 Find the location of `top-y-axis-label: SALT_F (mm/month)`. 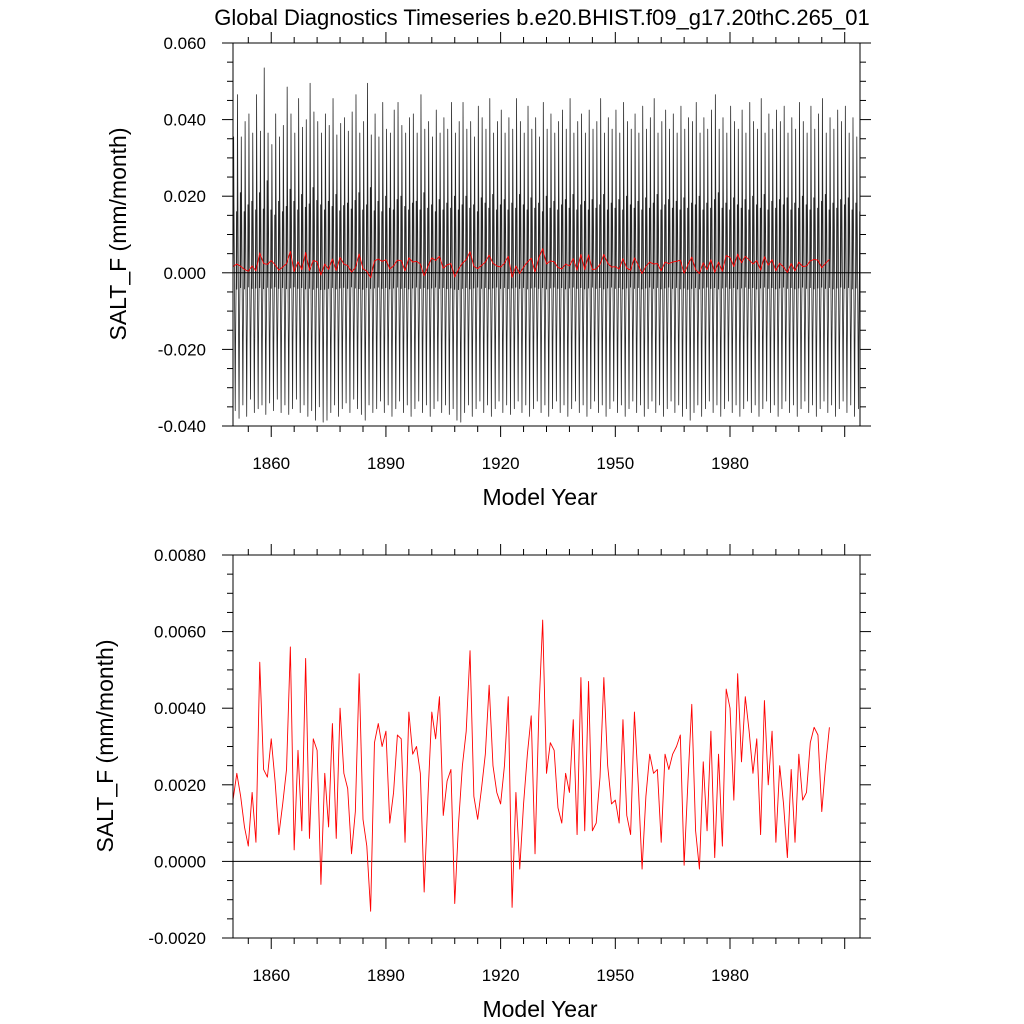

top-y-axis-label: SALT_F (mm/month) is located at coordinates (118, 234).